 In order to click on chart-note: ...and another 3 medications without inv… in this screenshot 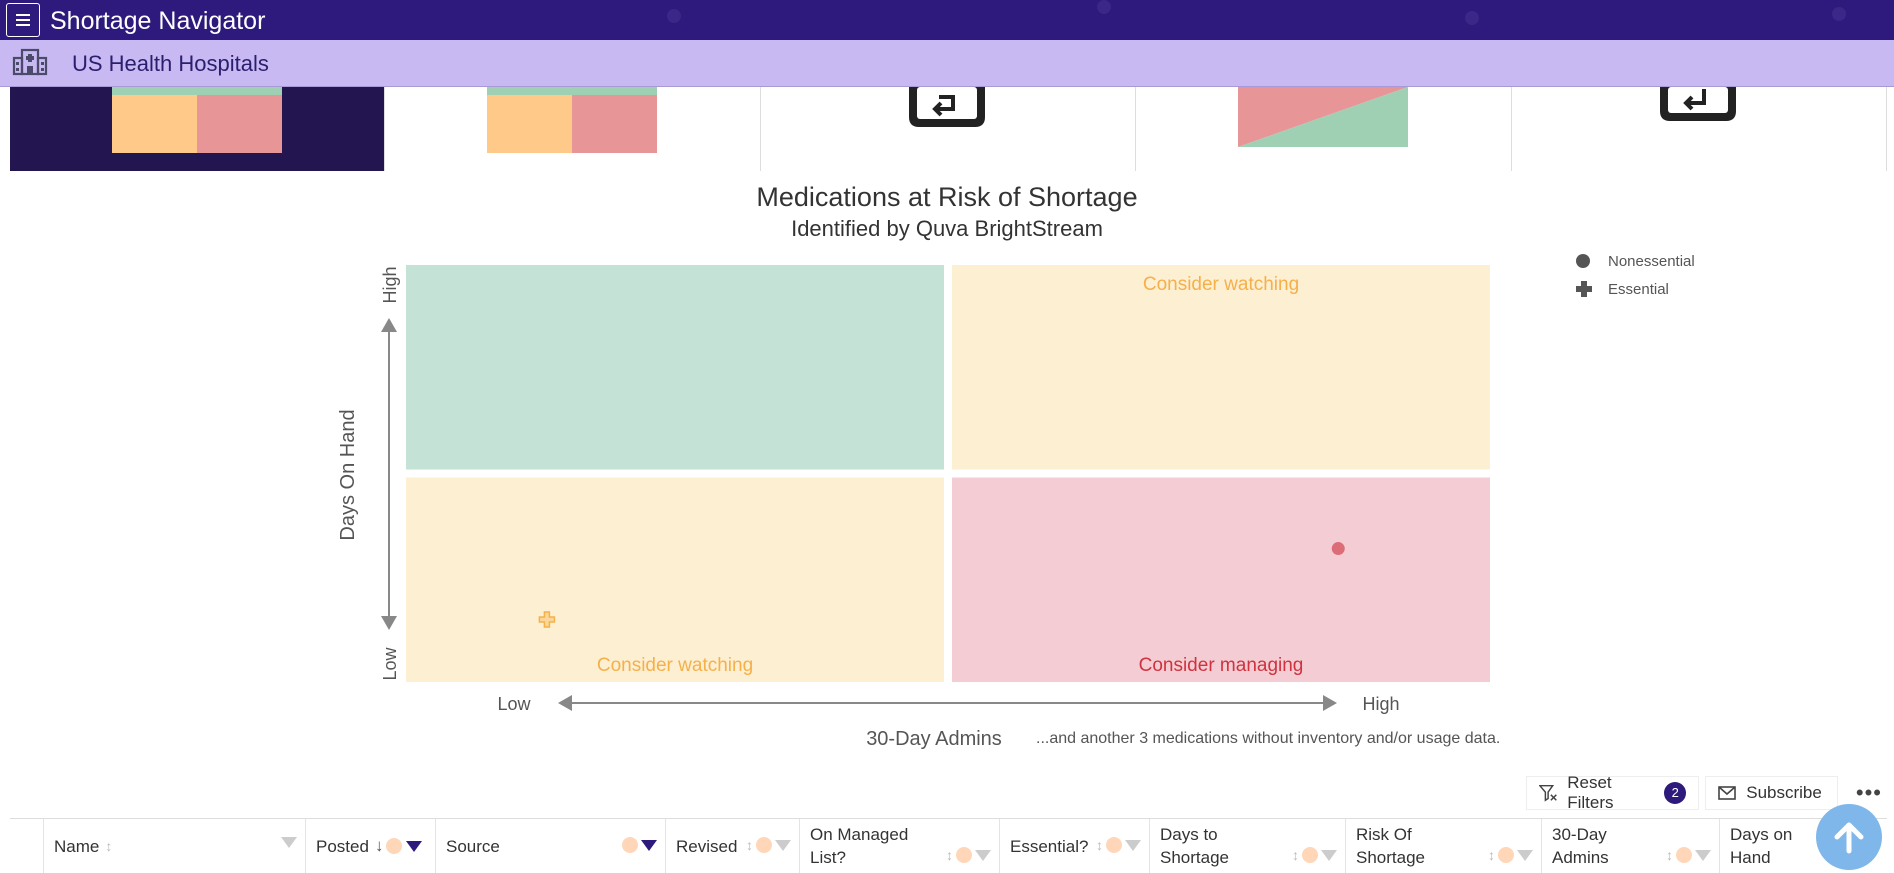, I will do `click(1268, 738)`.